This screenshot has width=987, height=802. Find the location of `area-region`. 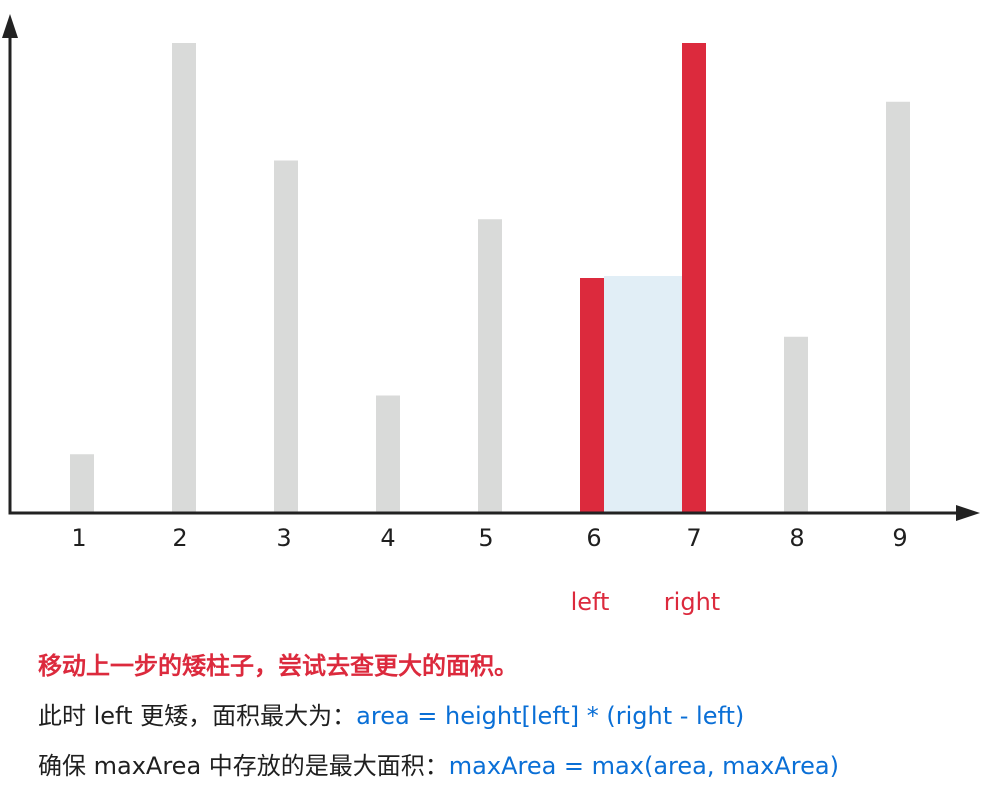

area-region is located at coordinates (643, 394).